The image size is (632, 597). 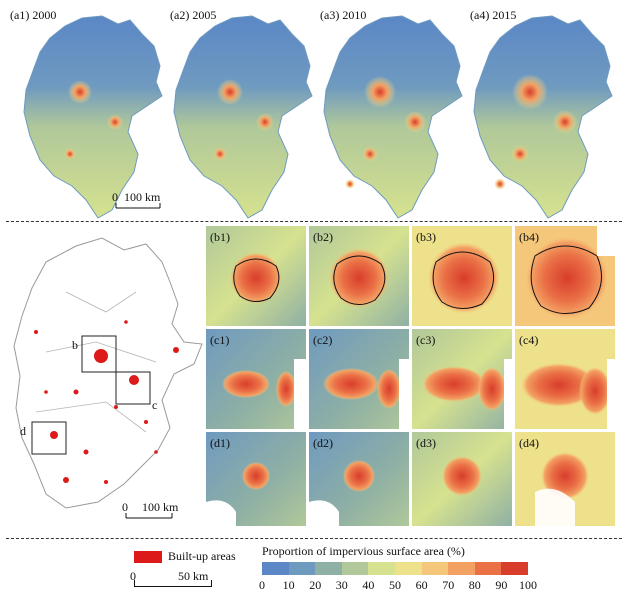 I want to click on top-scale-bar, so click(x=138, y=206).